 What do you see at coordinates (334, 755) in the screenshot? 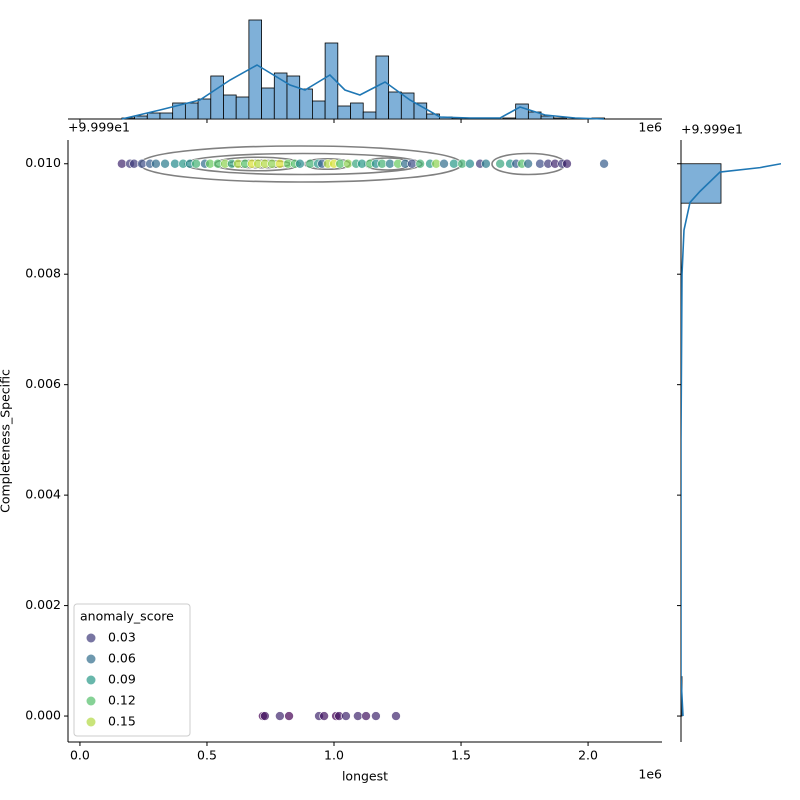
I see `x-tick-label: 1.0` at bounding box center [334, 755].